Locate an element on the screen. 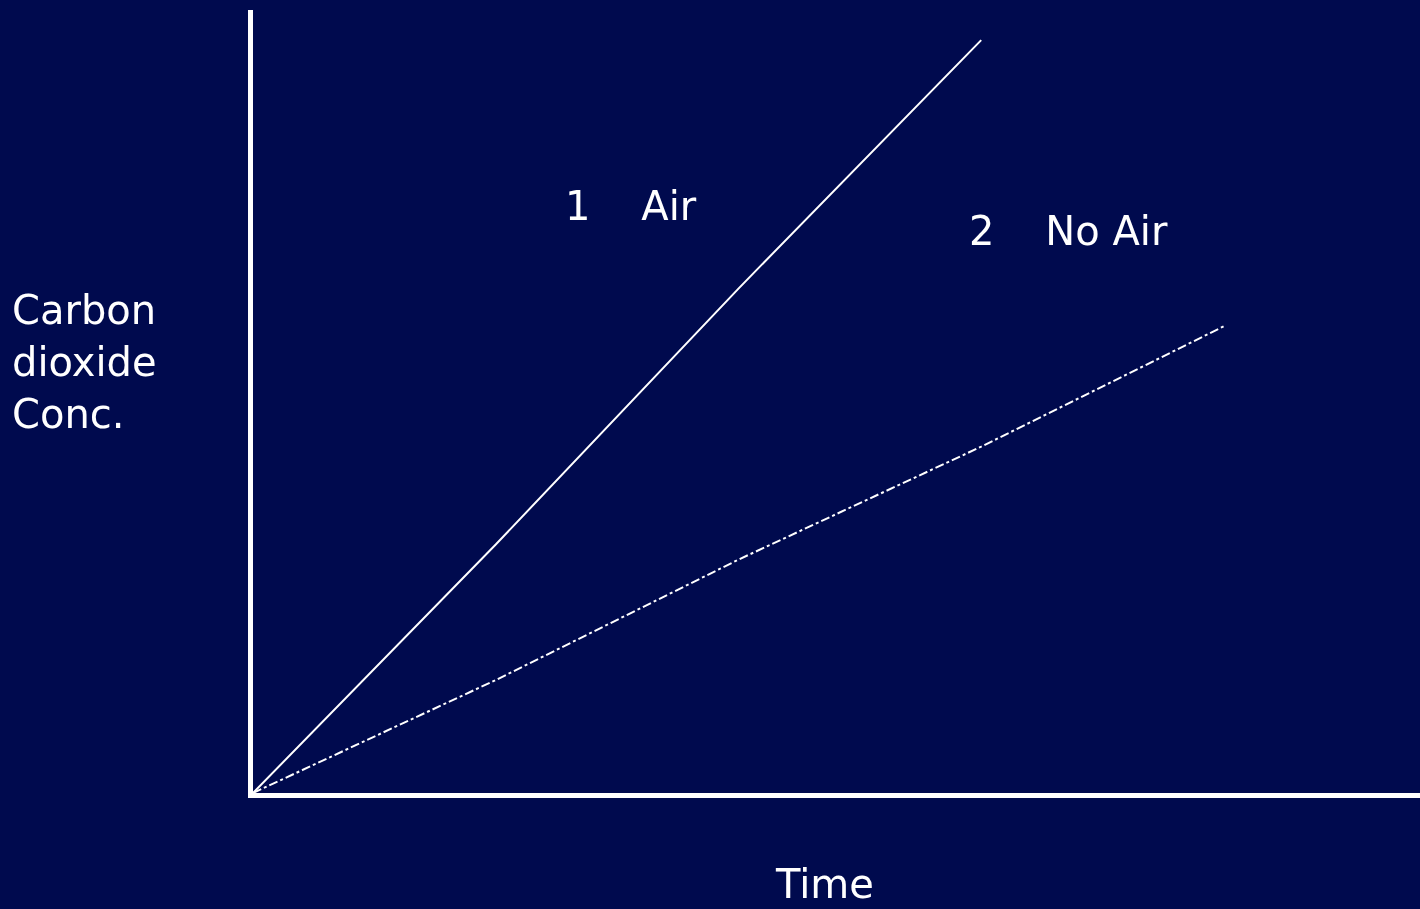 Image resolution: width=1420 pixels, height=909 pixels. series-label: 1 Air is located at coordinates (631, 206).